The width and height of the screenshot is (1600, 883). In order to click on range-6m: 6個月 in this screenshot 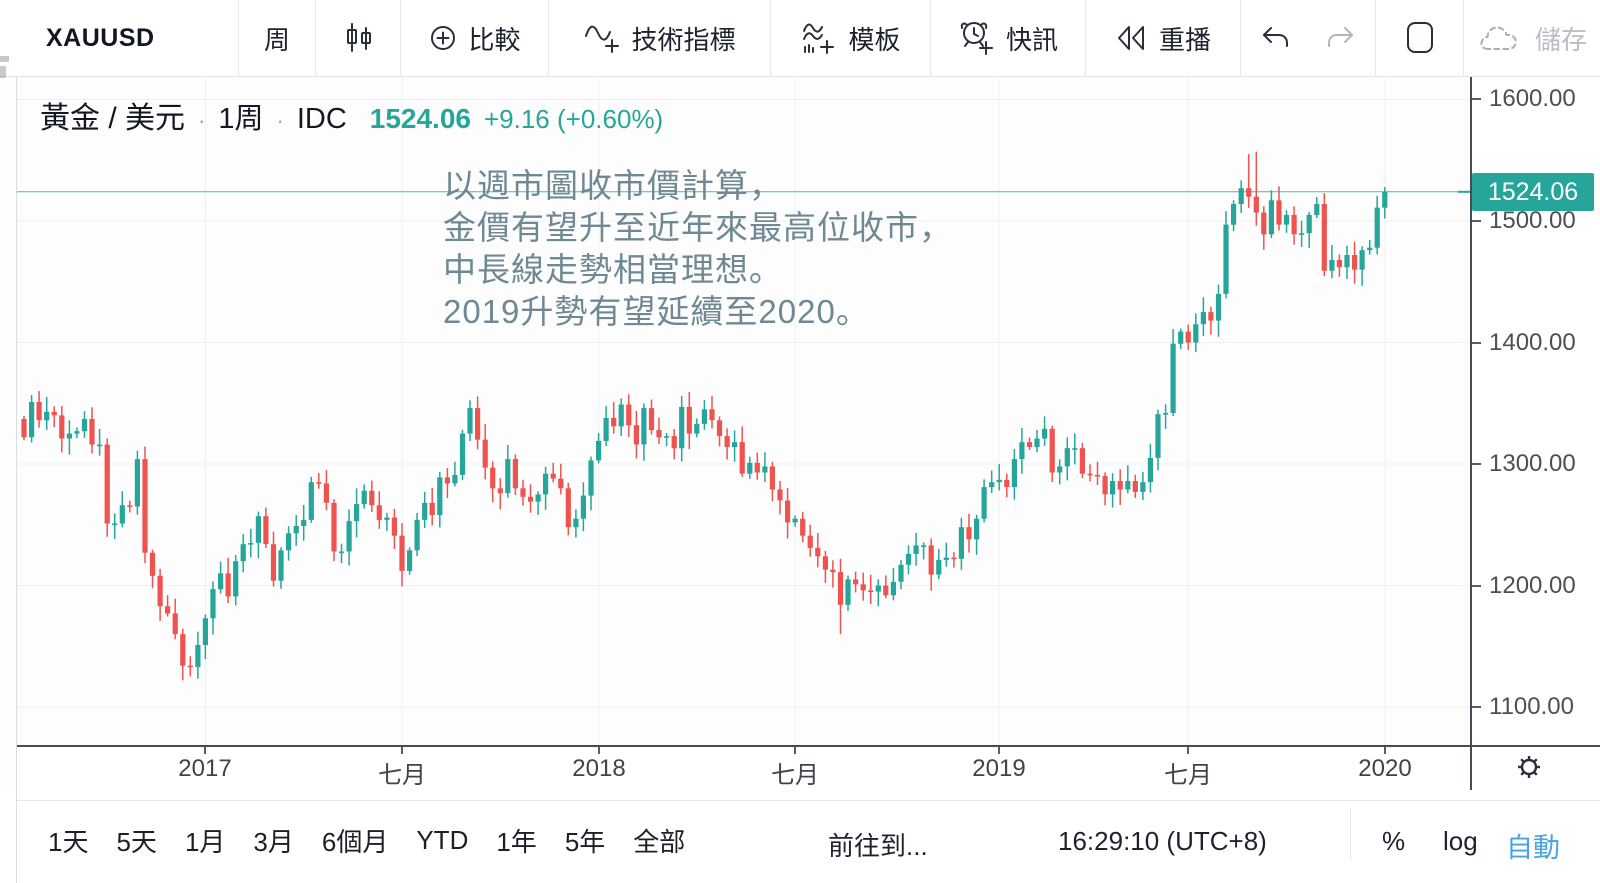, I will do `click(355, 842)`.